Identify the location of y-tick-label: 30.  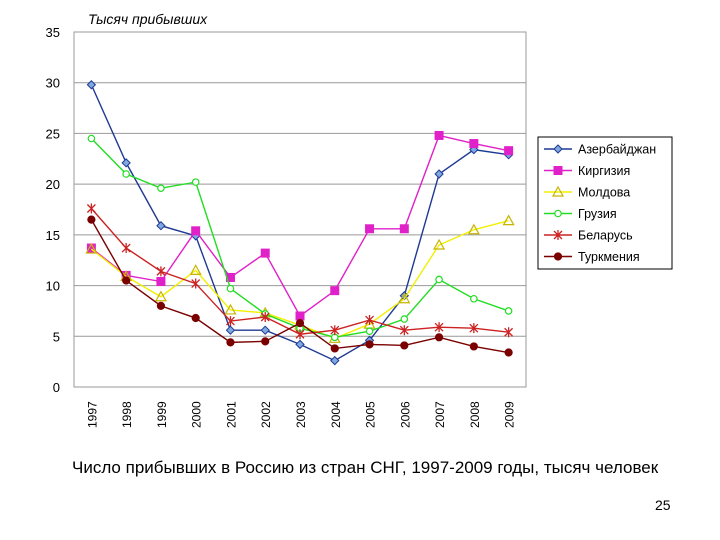
(53, 83).